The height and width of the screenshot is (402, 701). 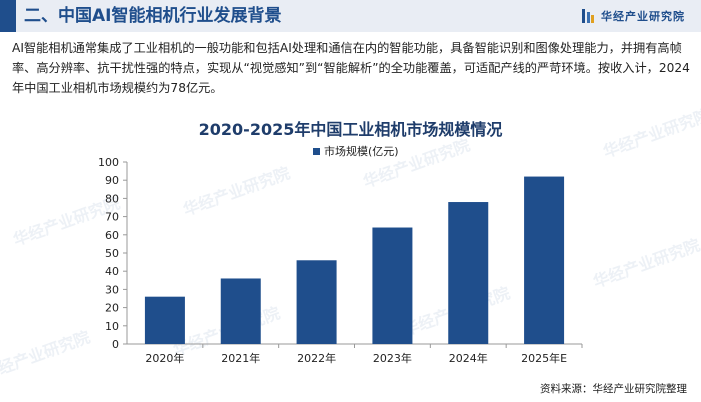 I want to click on header-accent, so click(x=8, y=16).